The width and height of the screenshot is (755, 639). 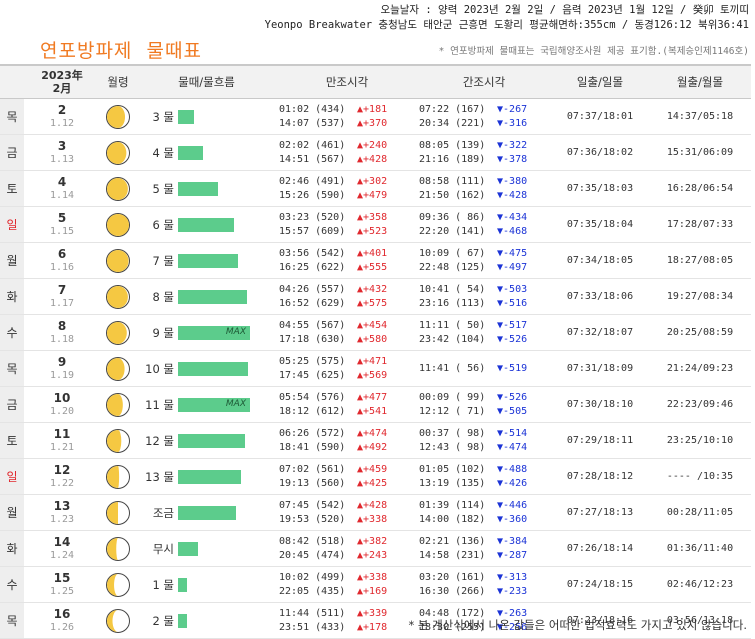 What do you see at coordinates (700, 260) in the screenshot?
I see `moonrise-moonset: 18:27/08:05` at bounding box center [700, 260].